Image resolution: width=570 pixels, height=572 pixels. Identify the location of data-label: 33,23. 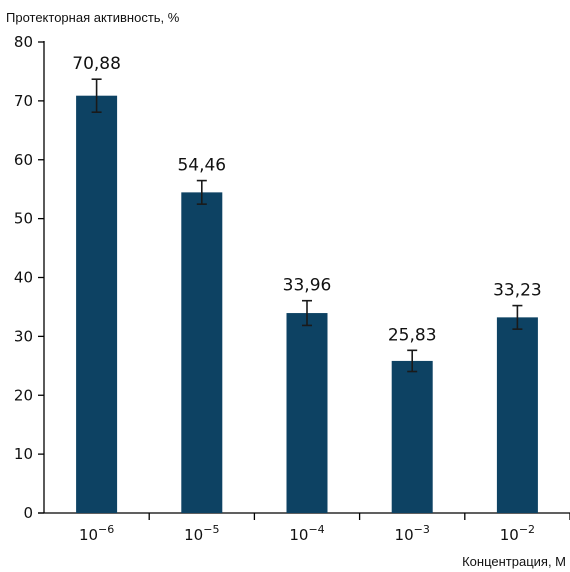
(517, 291).